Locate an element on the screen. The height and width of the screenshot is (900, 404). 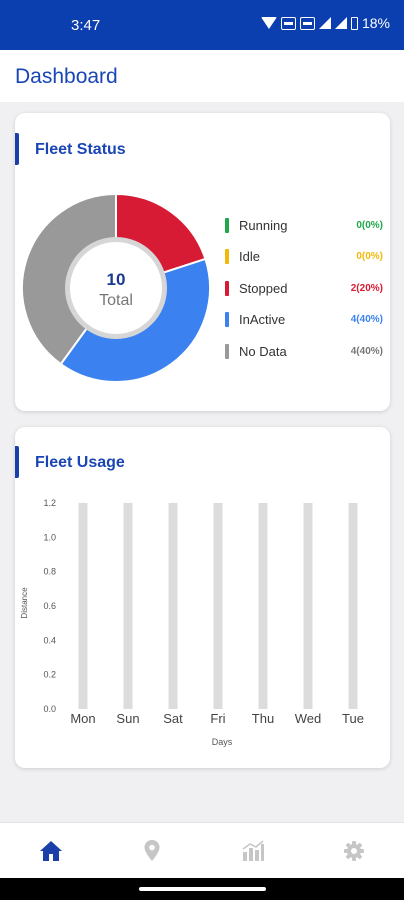
bar-wed is located at coordinates (308, 606).